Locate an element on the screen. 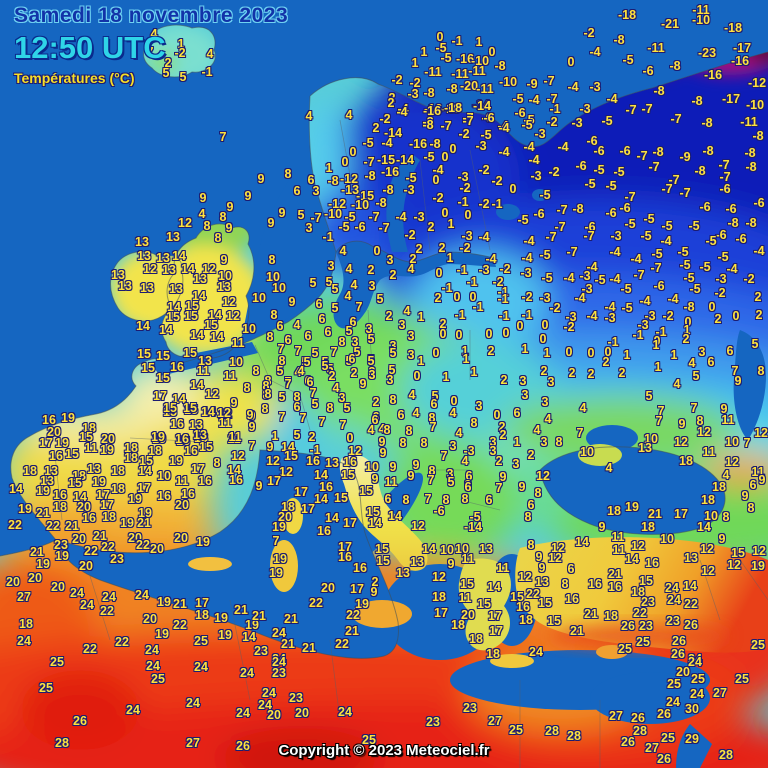  red-sea is located at coordinates (694, 746).